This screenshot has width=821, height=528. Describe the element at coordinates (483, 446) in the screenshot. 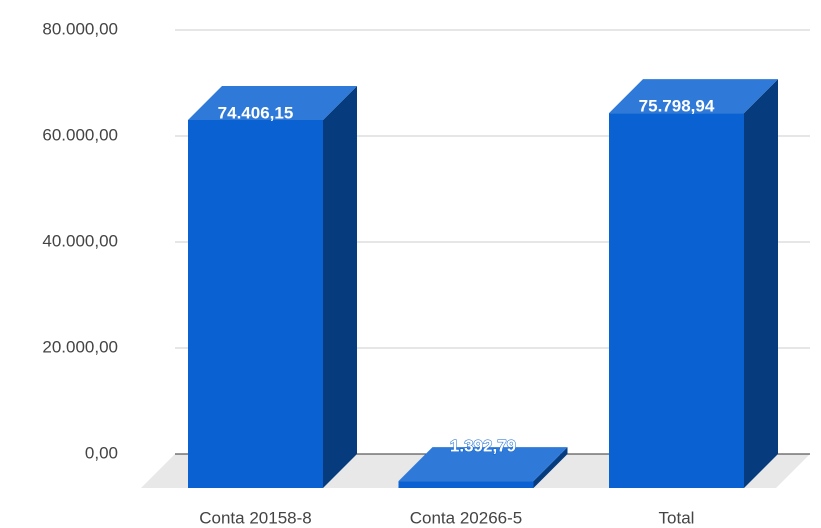

I see `value-label: 1.392,79` at that location.